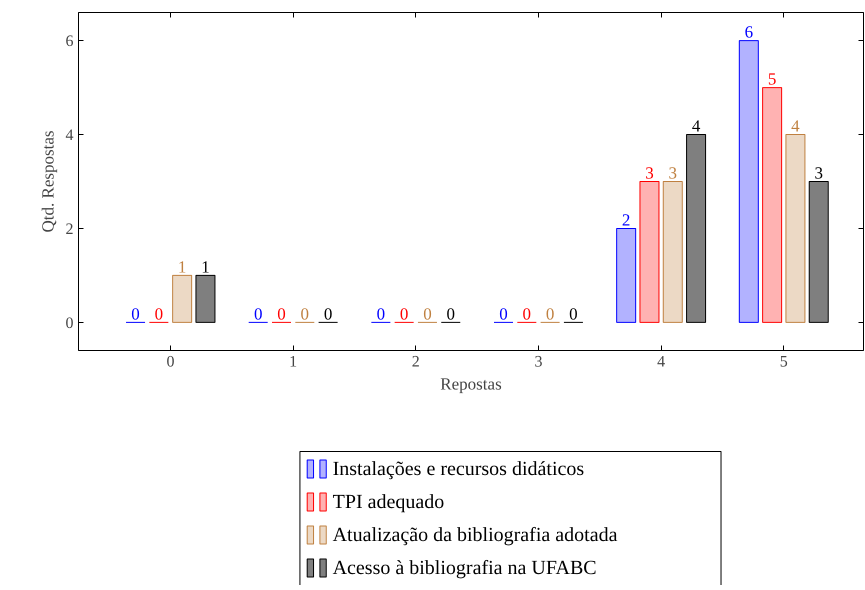 The height and width of the screenshot is (590, 865). Describe the element at coordinates (475, 535) in the screenshot. I see `legend-label: Atualização da bibliografia adotada` at that location.